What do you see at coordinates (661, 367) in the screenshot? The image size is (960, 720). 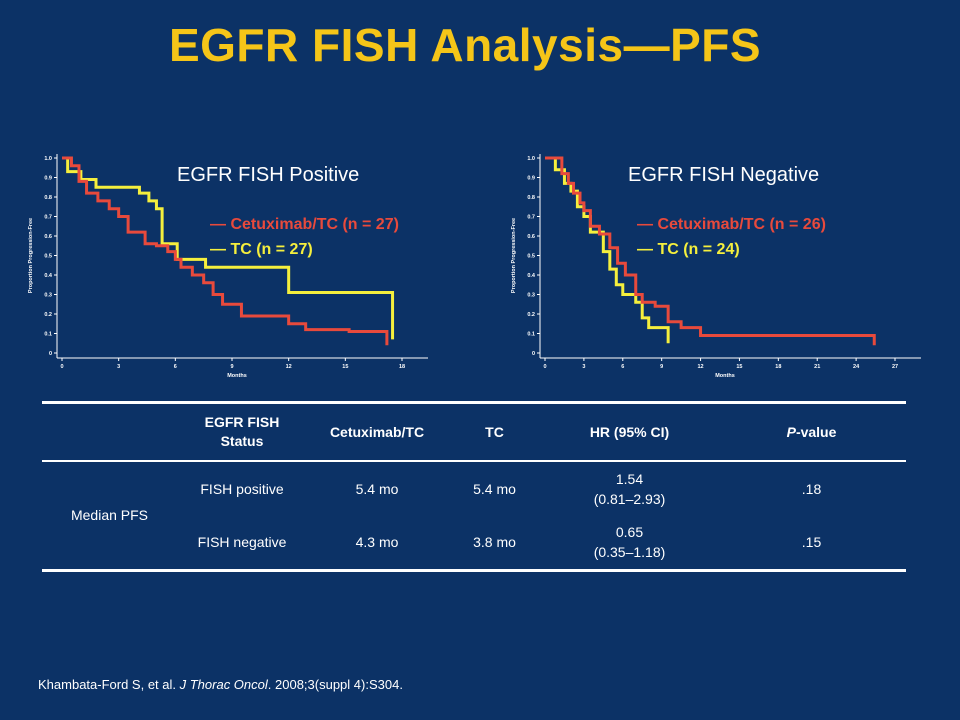 I see `x-tick-label-negative: 9` at bounding box center [661, 367].